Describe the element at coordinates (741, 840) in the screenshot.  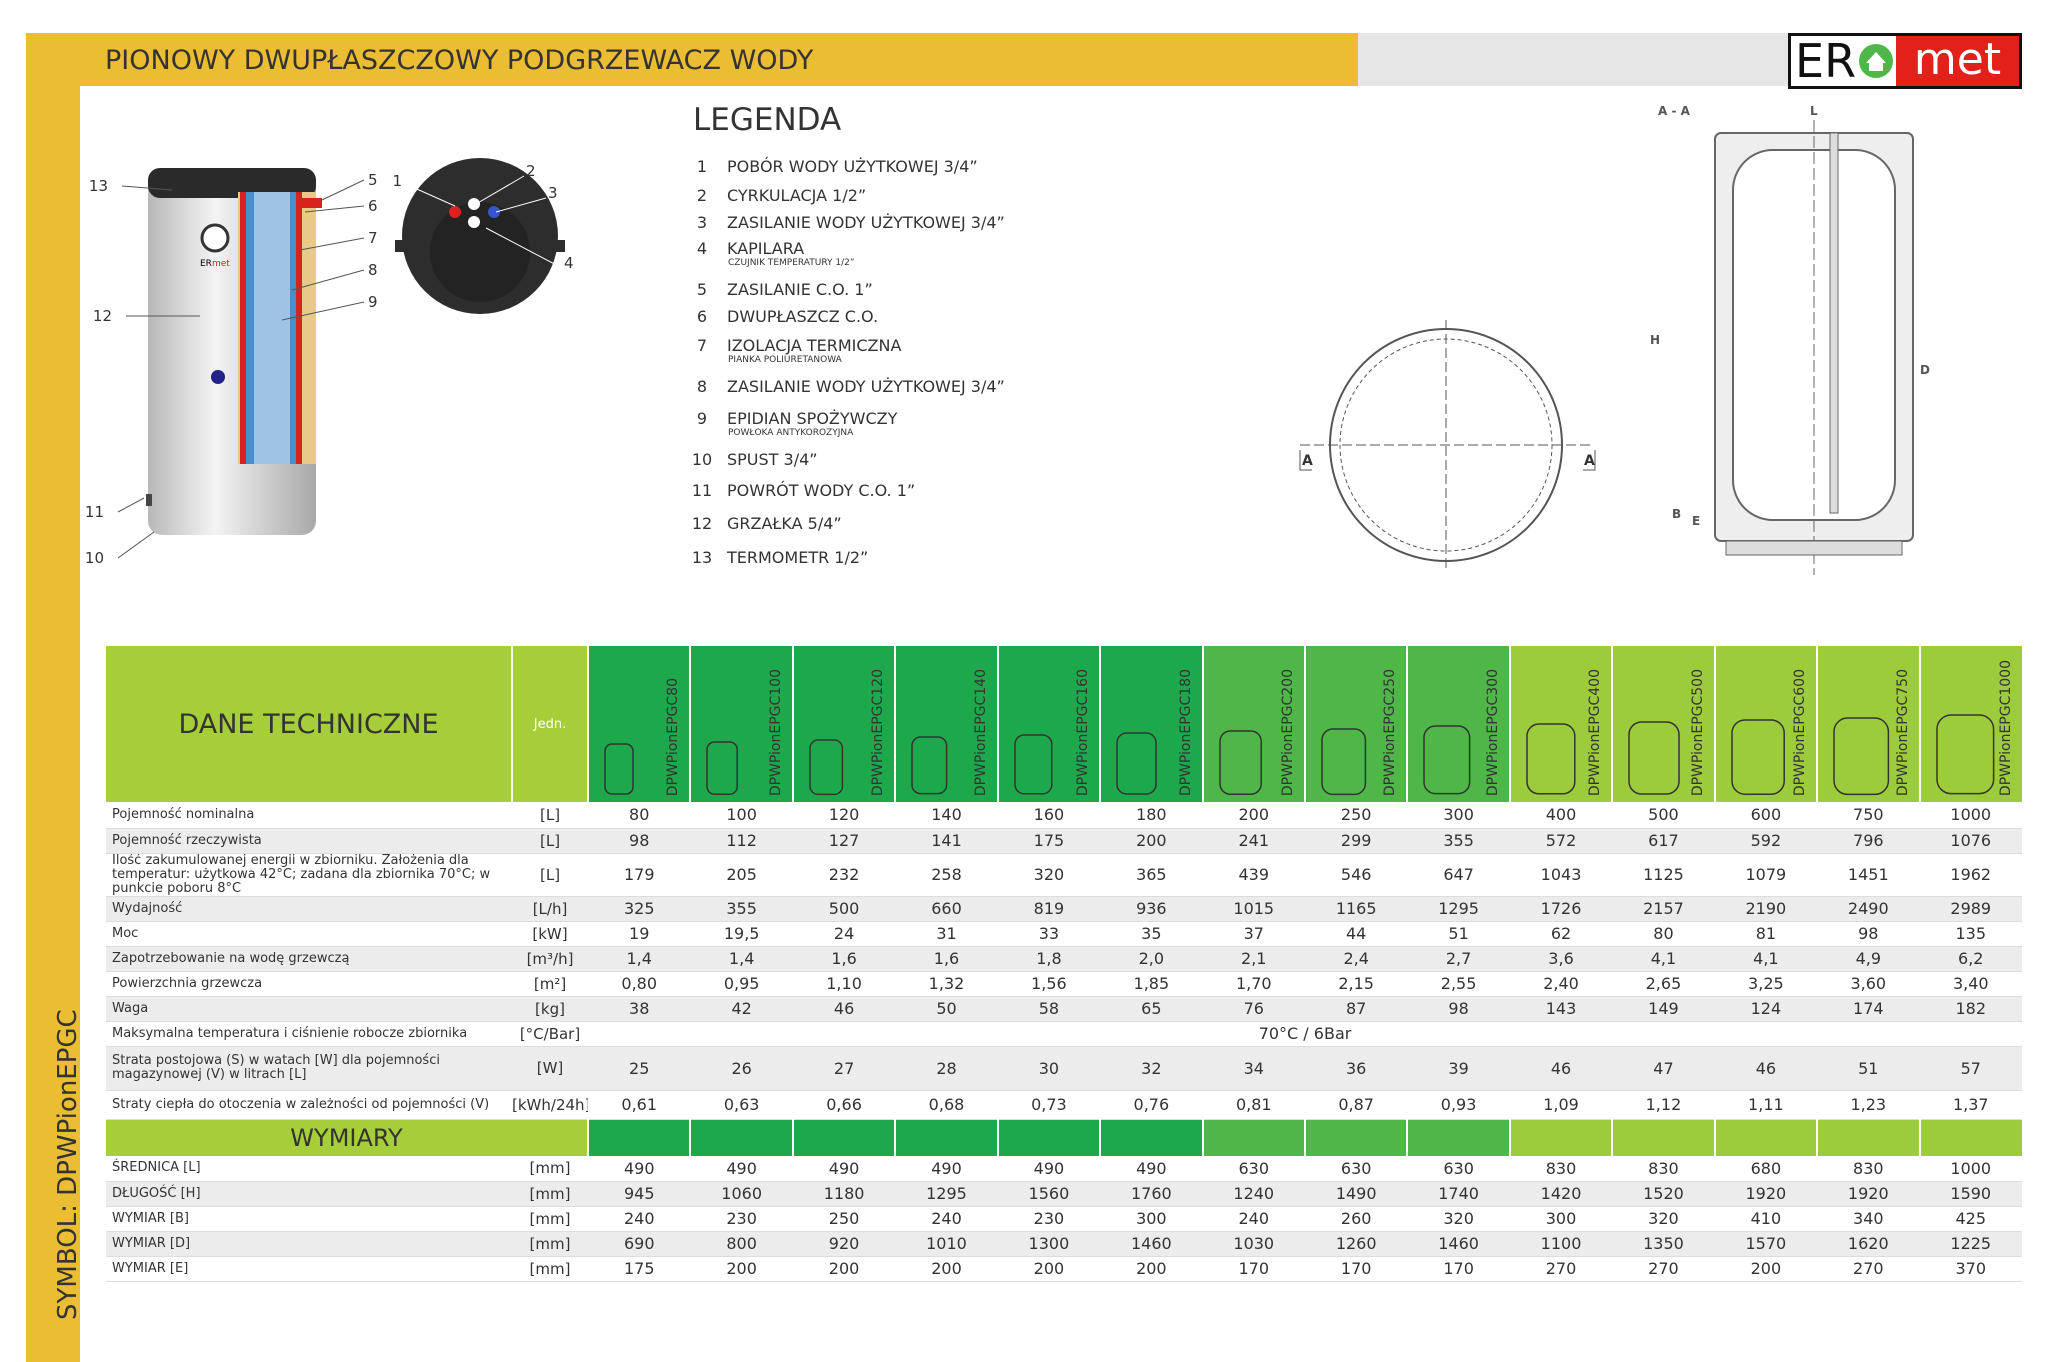
I see `cell: 112` at that location.